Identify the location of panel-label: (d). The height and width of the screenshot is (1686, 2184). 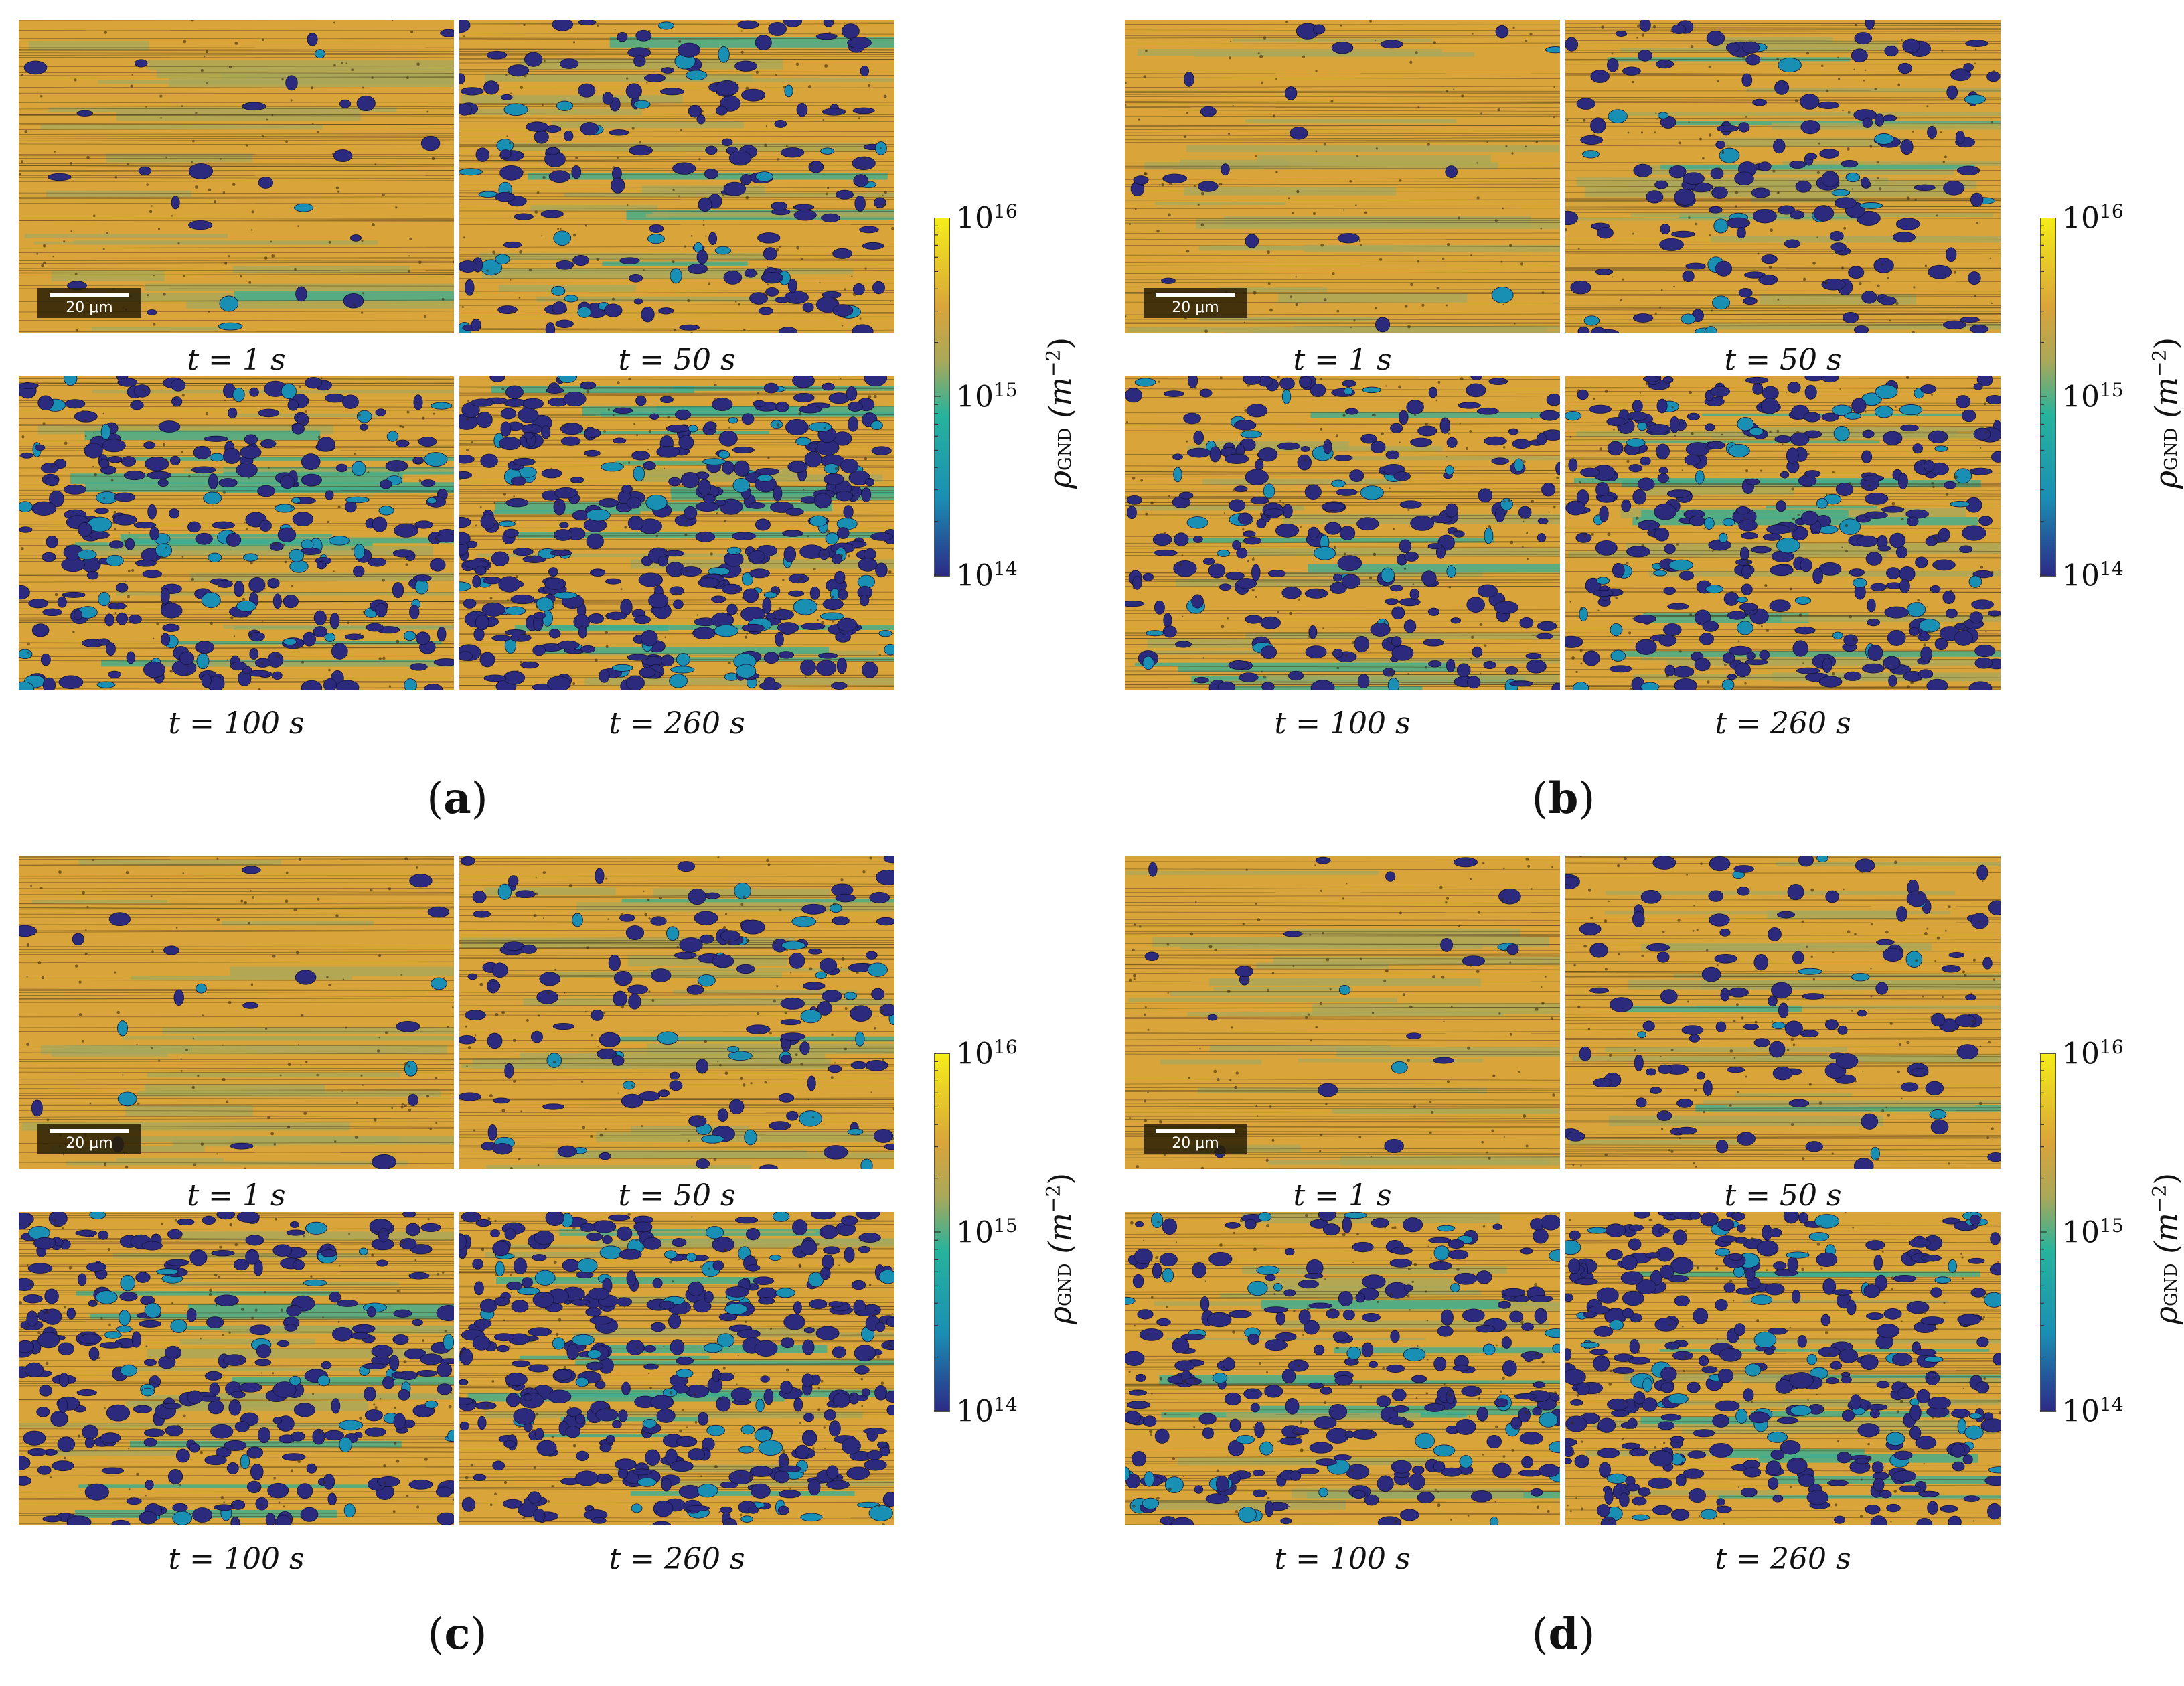
(1563, 1634).